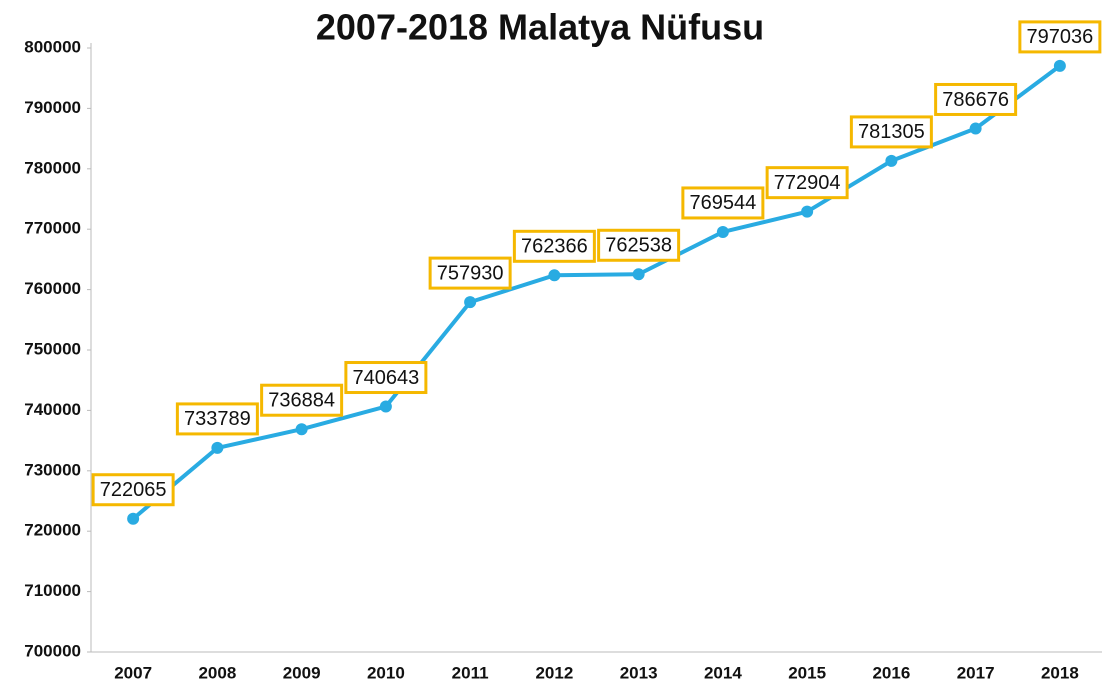  I want to click on data-label: 786676, so click(975, 100).